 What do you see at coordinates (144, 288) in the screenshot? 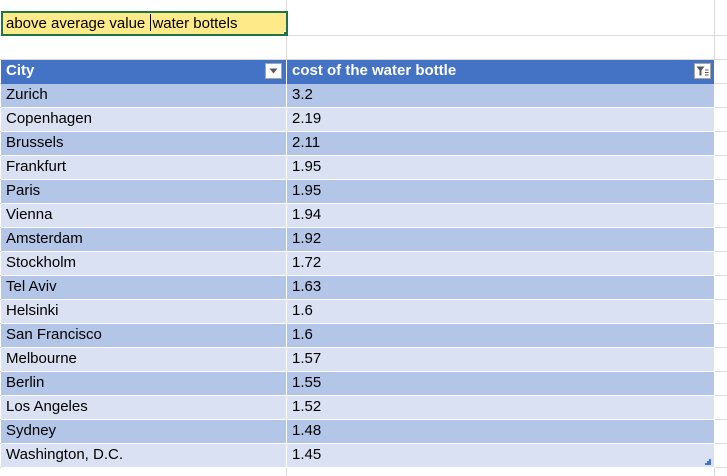
I see `table-cell-city: Tel Aviv` at bounding box center [144, 288].